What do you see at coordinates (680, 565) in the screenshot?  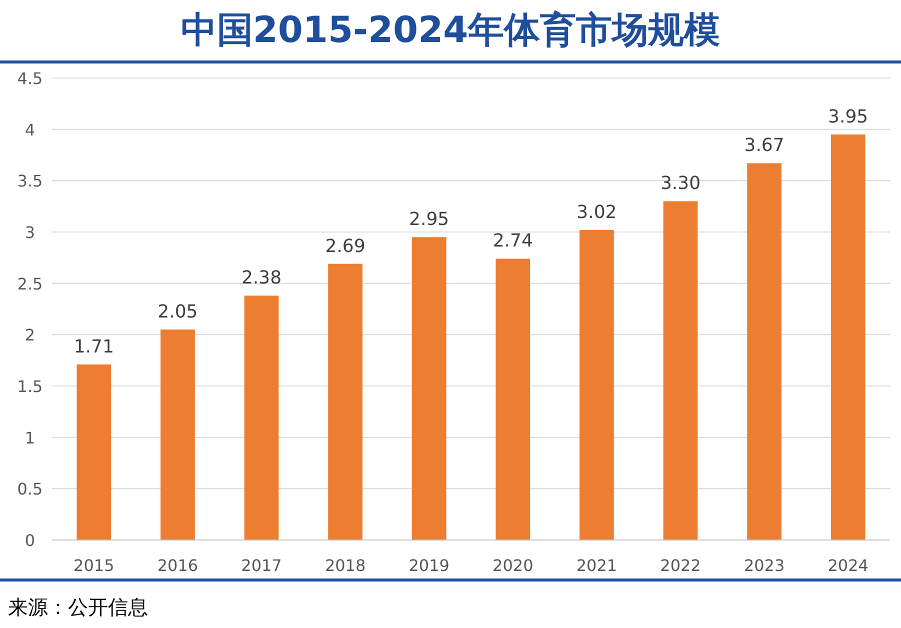 I see `x-tick-label: 2022` at bounding box center [680, 565].